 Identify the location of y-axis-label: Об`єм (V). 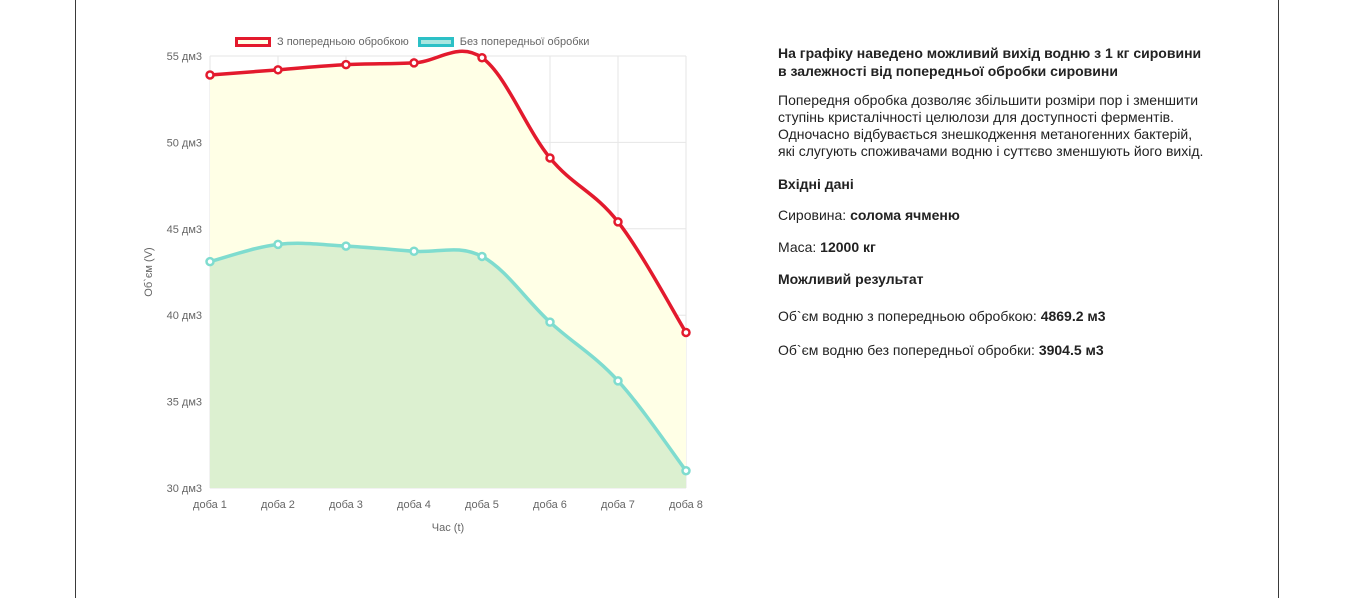
(149, 271).